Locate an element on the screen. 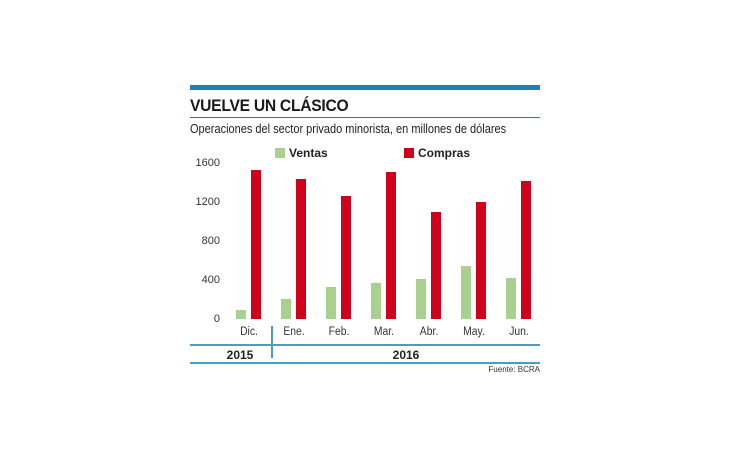 The height and width of the screenshot is (460, 730). legend-item-ventas: Ventas is located at coordinates (301, 153).